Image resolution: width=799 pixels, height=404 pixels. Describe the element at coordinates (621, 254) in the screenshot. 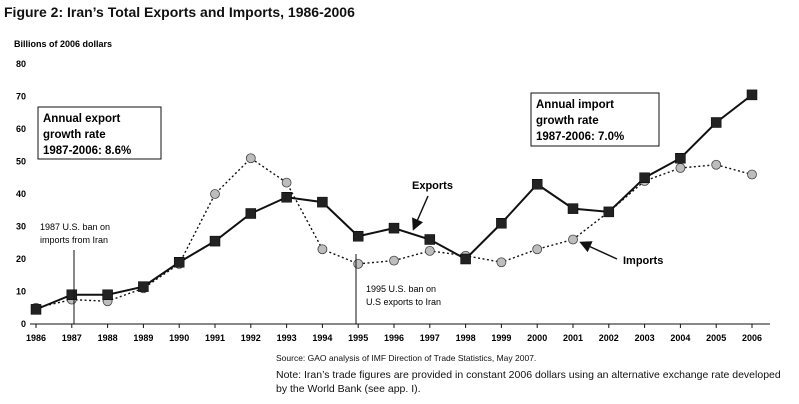

I see `imports-label-group: Imports` at that location.